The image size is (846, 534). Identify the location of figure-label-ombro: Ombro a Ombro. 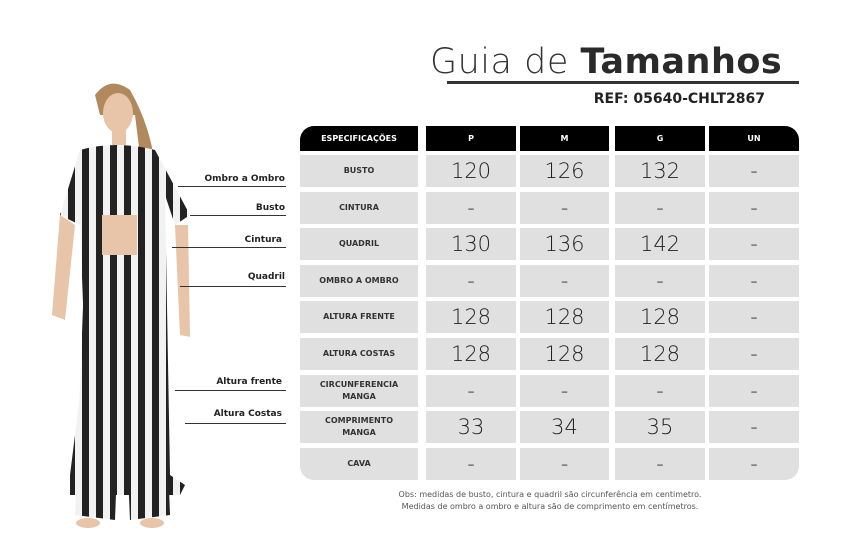
(244, 179).